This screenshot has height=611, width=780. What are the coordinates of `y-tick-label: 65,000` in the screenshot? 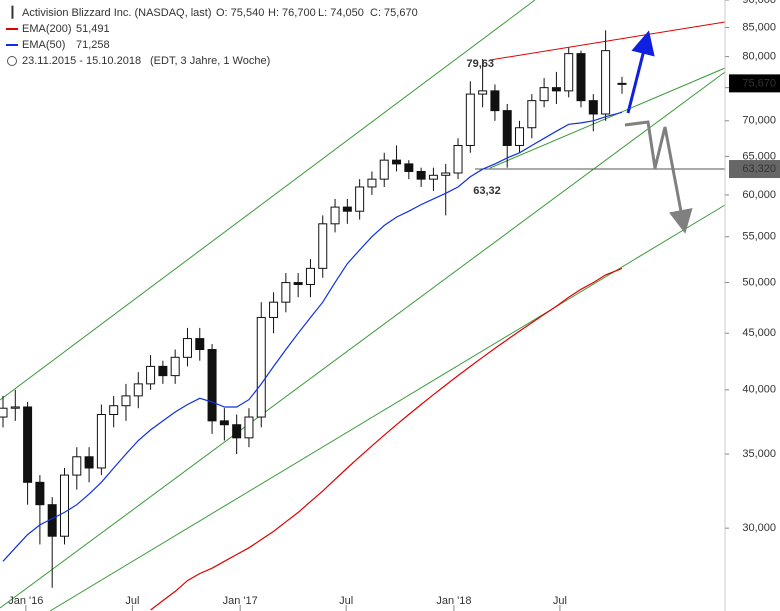 It's located at (759, 156).